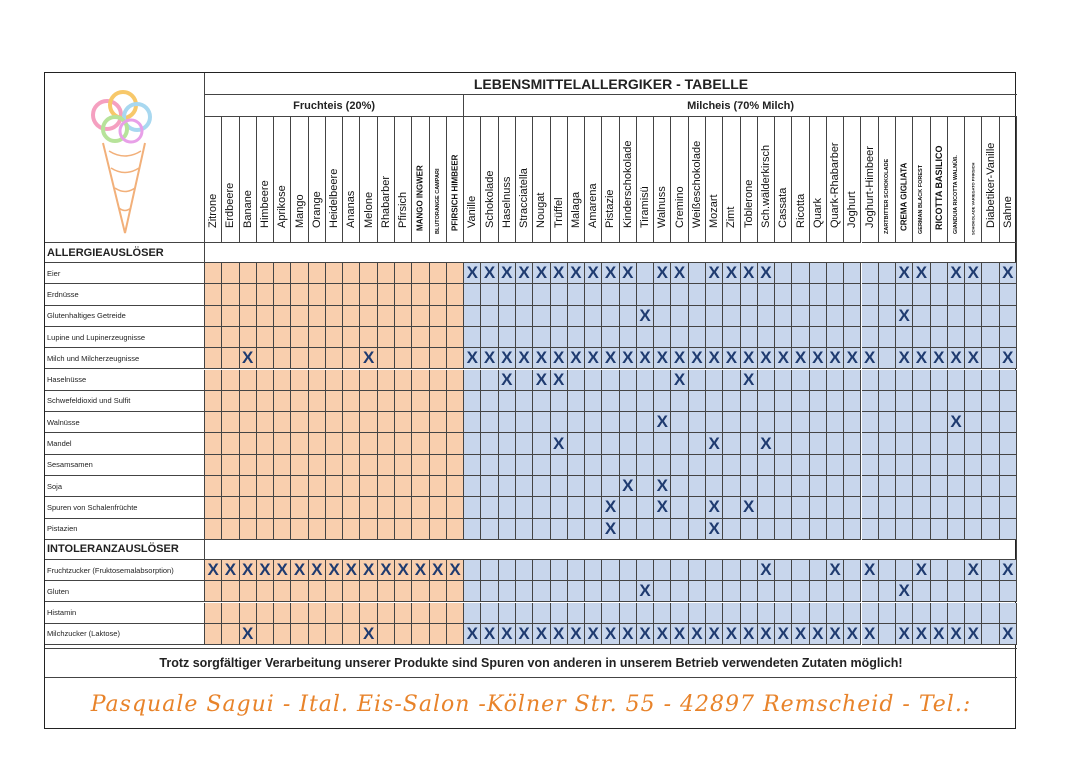 The height and width of the screenshot is (768, 1081). I want to click on column-header: Vanille, so click(473, 180).